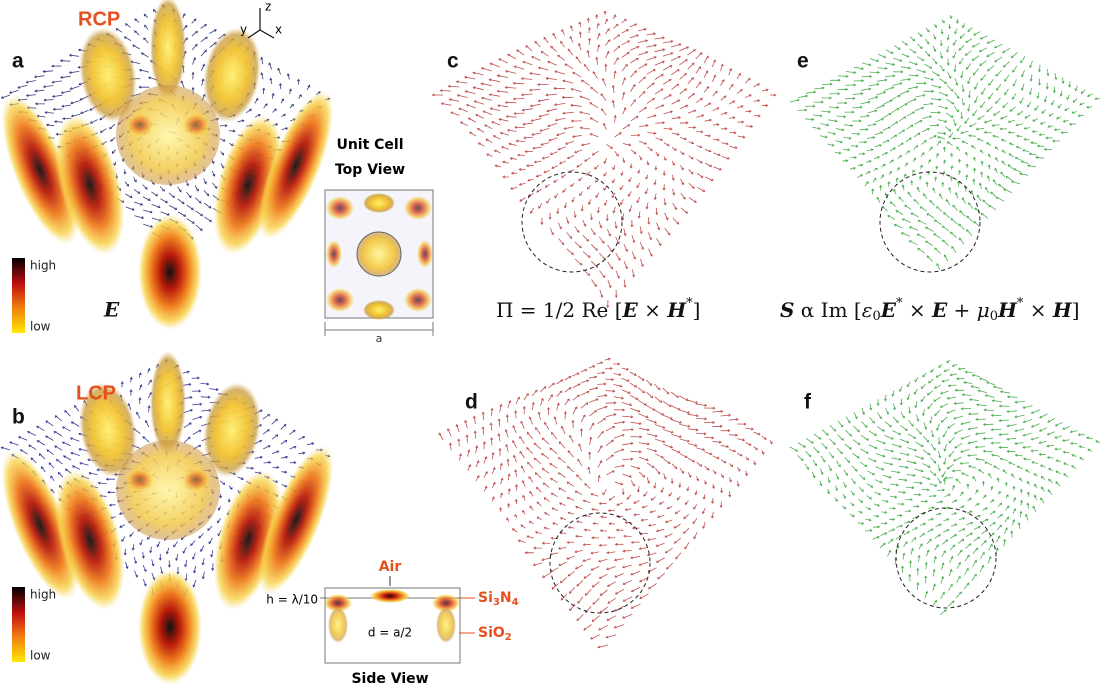 Image resolution: width=1110 pixels, height=691 pixels. Describe the element at coordinates (243, 30) in the screenshot. I see `axis-label: y` at that location.